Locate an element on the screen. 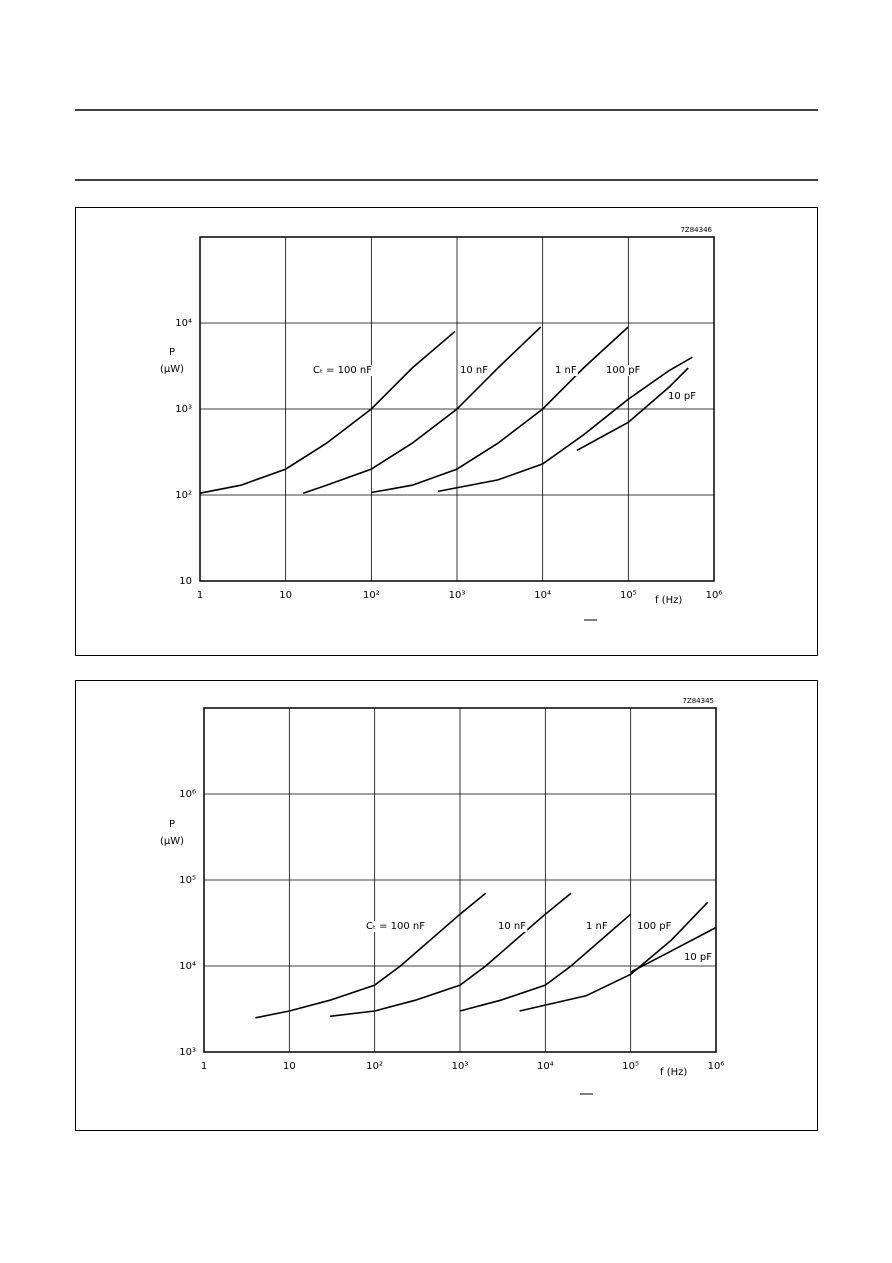 The image size is (892, 1263). y-tick-label: 10² is located at coordinates (183, 495).